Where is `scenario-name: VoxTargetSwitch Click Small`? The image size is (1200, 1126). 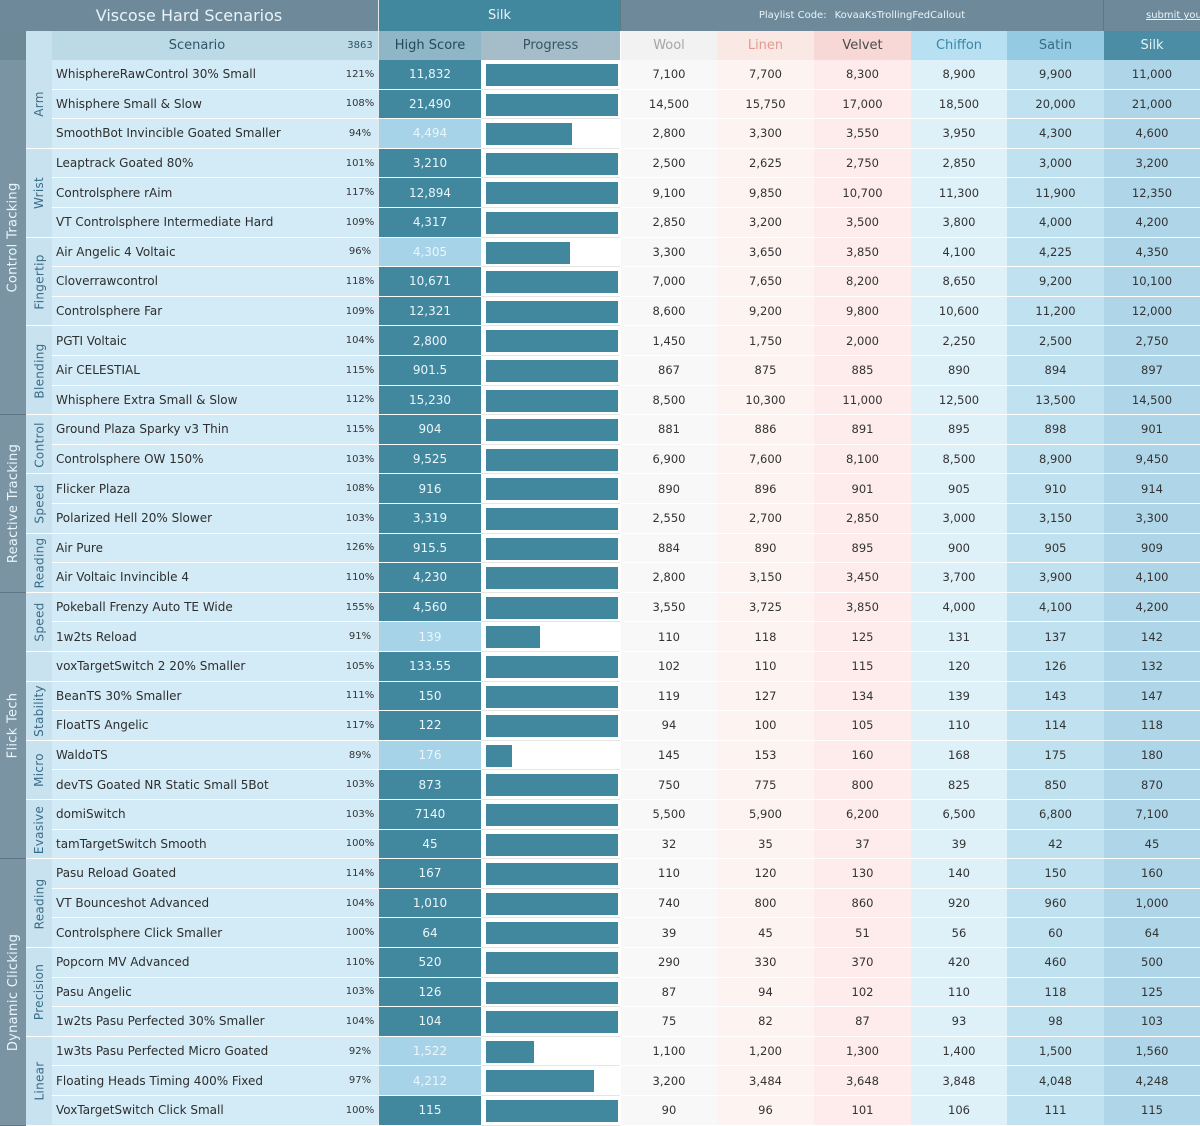 scenario-name: VoxTargetSwitch Click Small is located at coordinates (197, 1111).